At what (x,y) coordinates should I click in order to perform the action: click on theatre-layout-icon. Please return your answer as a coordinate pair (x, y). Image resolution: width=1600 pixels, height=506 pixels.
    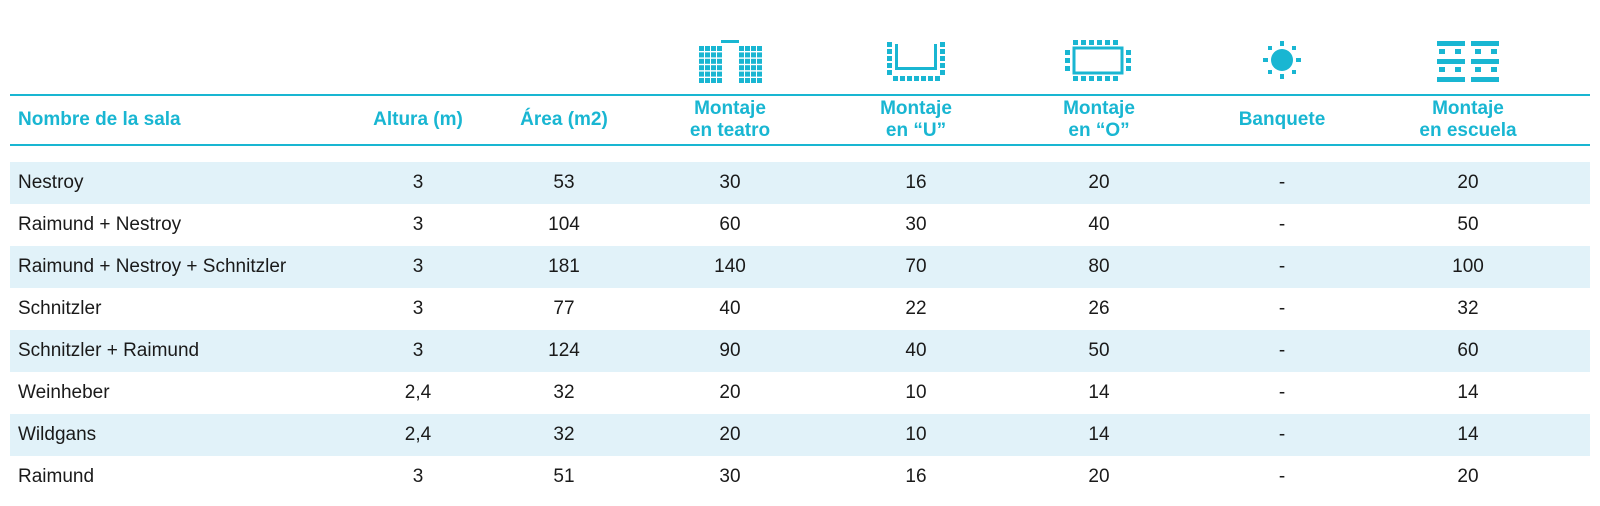
    Looking at the image, I should click on (730, 62).